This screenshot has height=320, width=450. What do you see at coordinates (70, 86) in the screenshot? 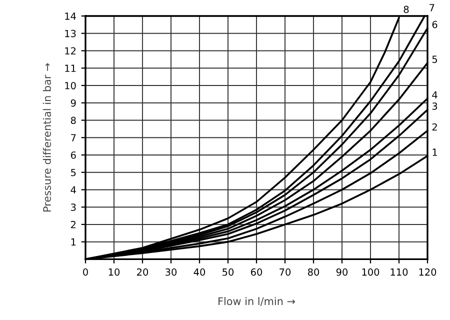
I see `y-tick-label: 10` at bounding box center [70, 86].